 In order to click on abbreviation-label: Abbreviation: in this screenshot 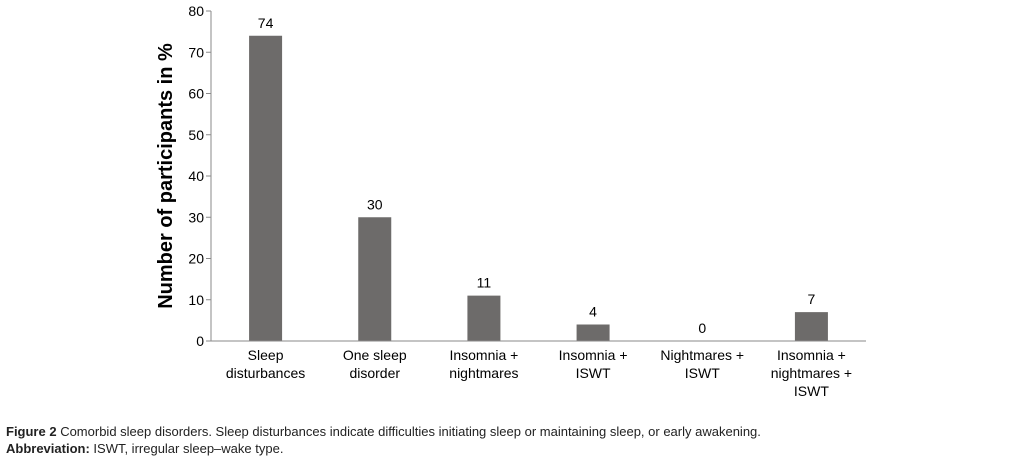, I will do `click(48, 448)`.